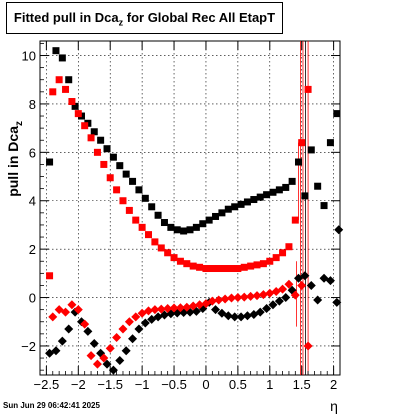 The width and height of the screenshot is (400, 414). What do you see at coordinates (238, 384) in the screenshot?
I see `x-tick-label: 0.5` at bounding box center [238, 384].